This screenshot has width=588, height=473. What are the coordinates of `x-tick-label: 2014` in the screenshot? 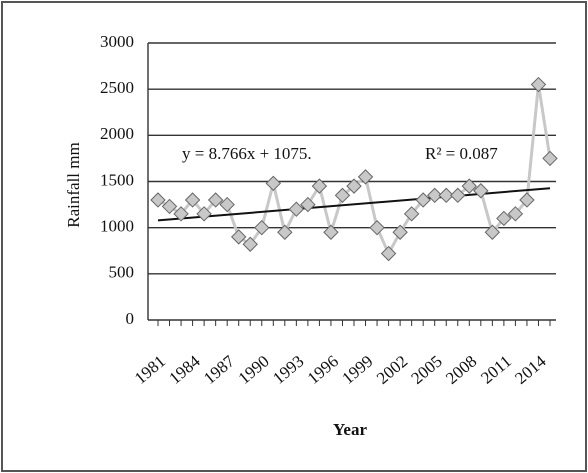 It's located at (530, 369).